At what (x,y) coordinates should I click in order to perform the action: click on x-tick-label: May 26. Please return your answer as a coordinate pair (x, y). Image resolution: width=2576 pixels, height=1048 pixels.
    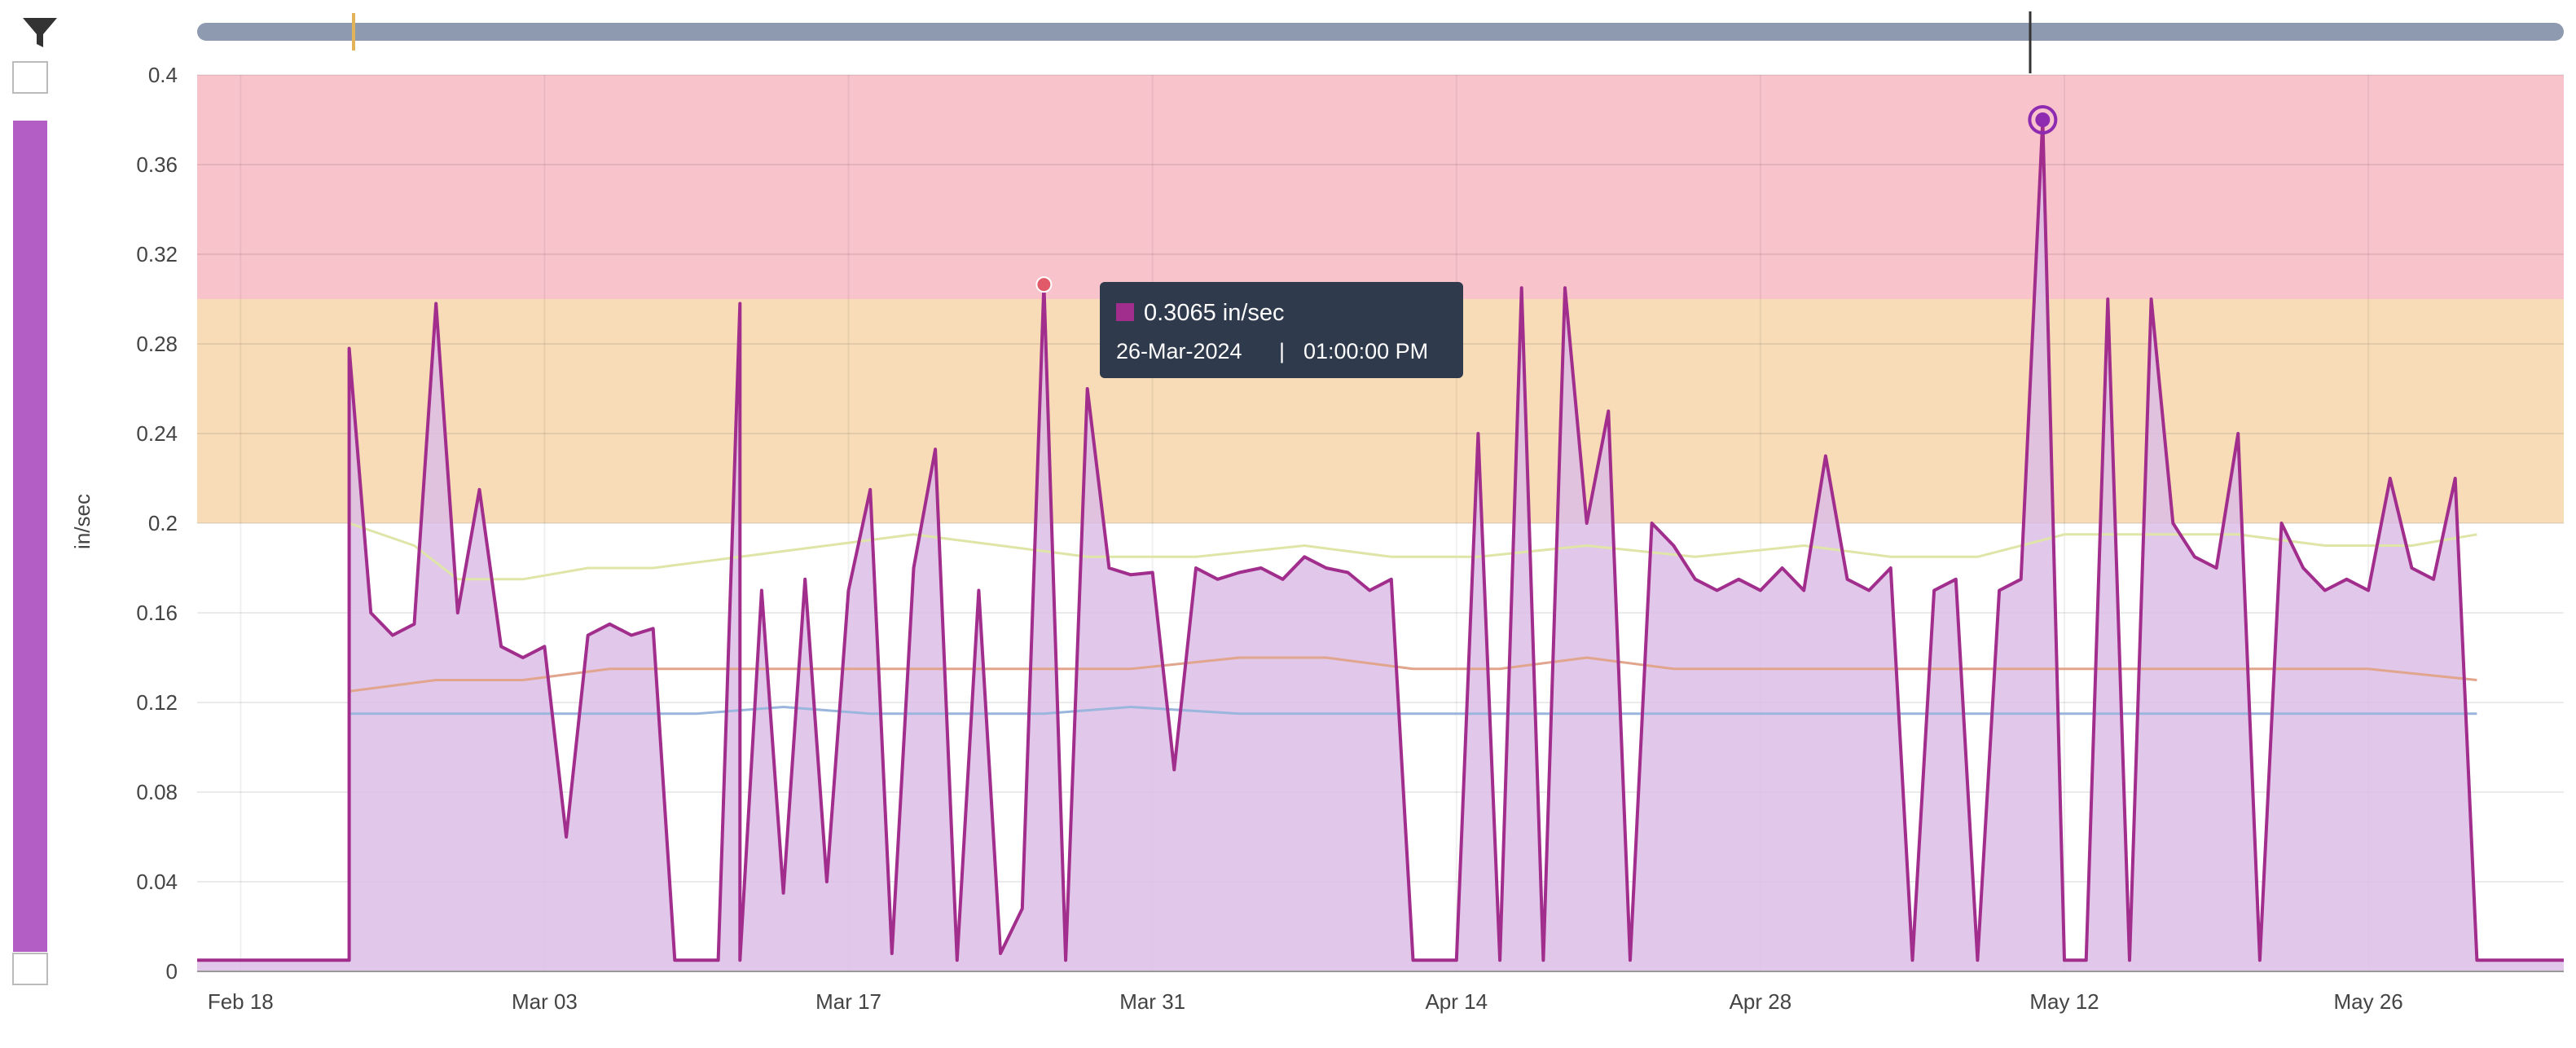
    Looking at the image, I should click on (2368, 1001).